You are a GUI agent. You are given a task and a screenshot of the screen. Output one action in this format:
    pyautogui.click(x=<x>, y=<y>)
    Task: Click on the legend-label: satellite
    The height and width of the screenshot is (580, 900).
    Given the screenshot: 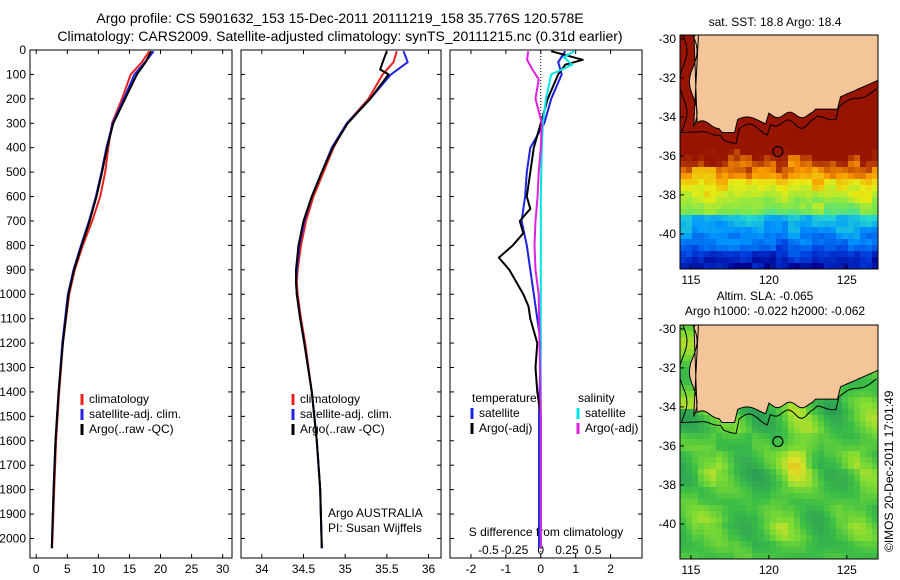 What is the action you would take?
    pyautogui.click(x=499, y=413)
    